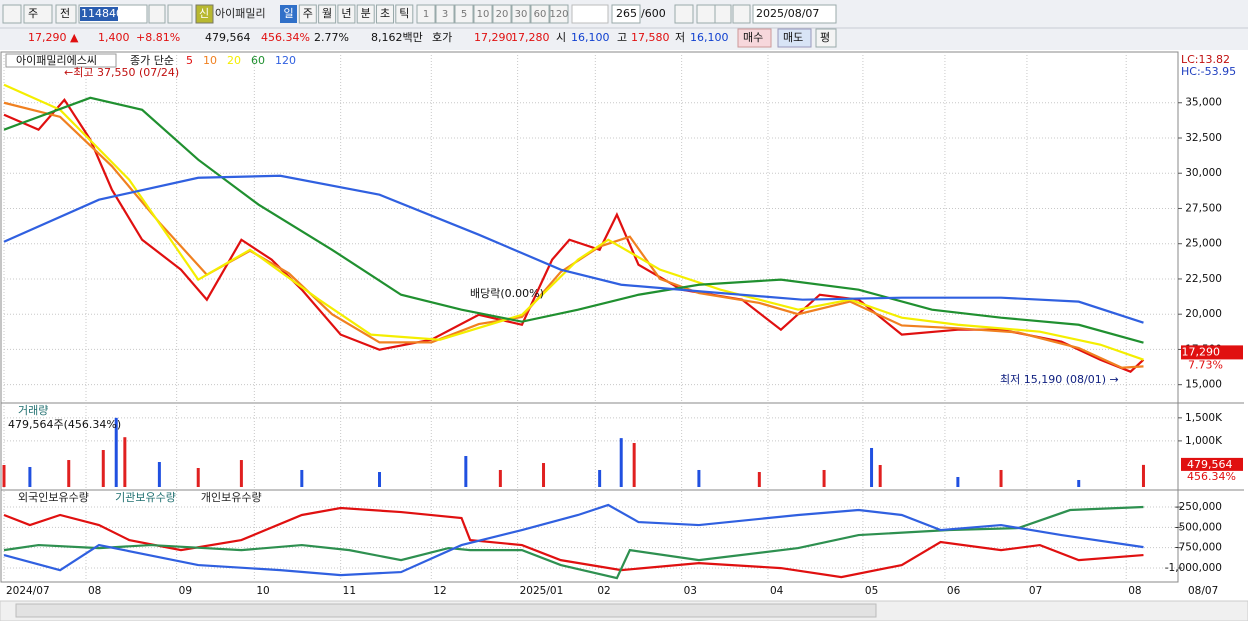 This screenshot has height=621, width=1248. Describe the element at coordinates (1211, 476) in the screenshot. I see `volume-ratio: 456.34%` at that location.